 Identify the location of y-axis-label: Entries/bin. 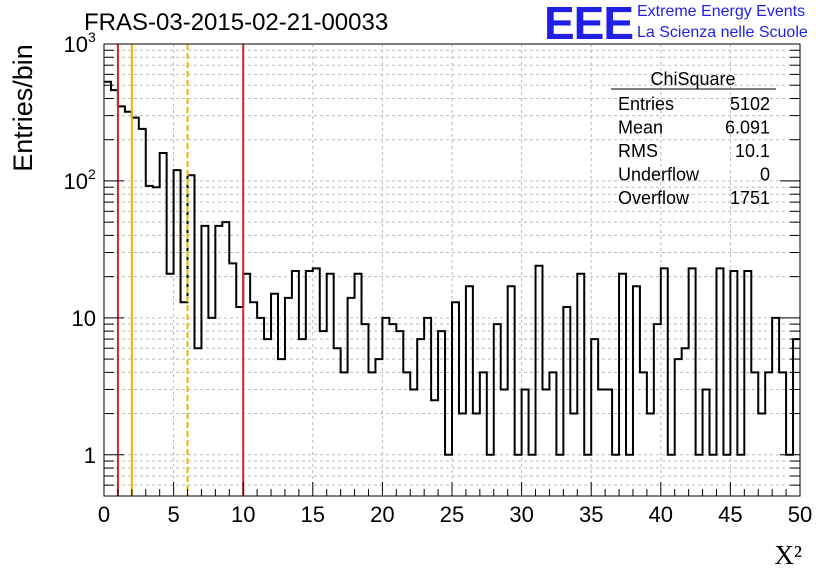
(23, 108).